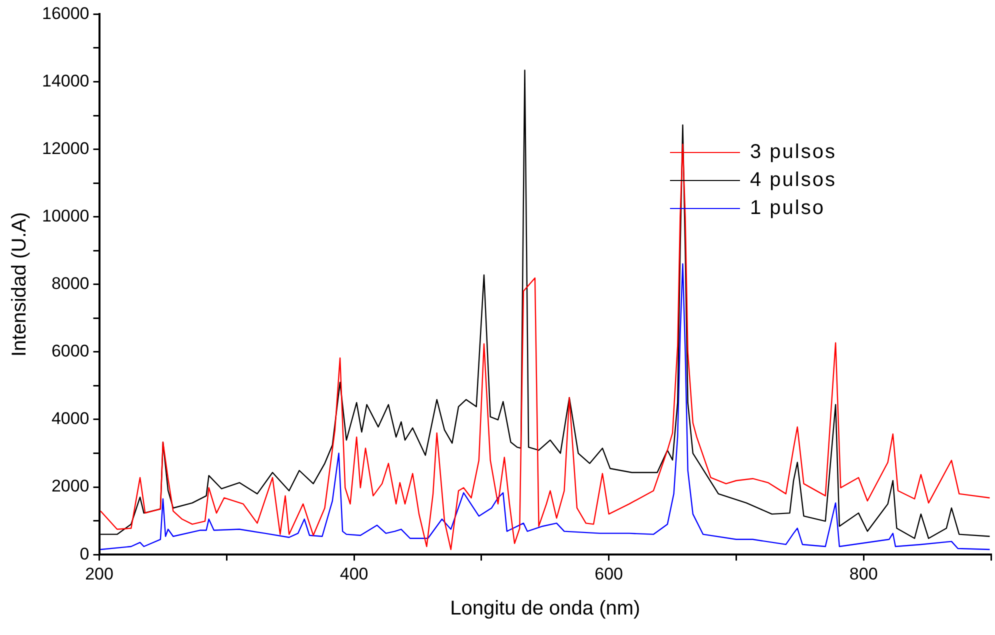 The width and height of the screenshot is (995, 635). I want to click on y-tick-label: 12000, so click(66, 148).